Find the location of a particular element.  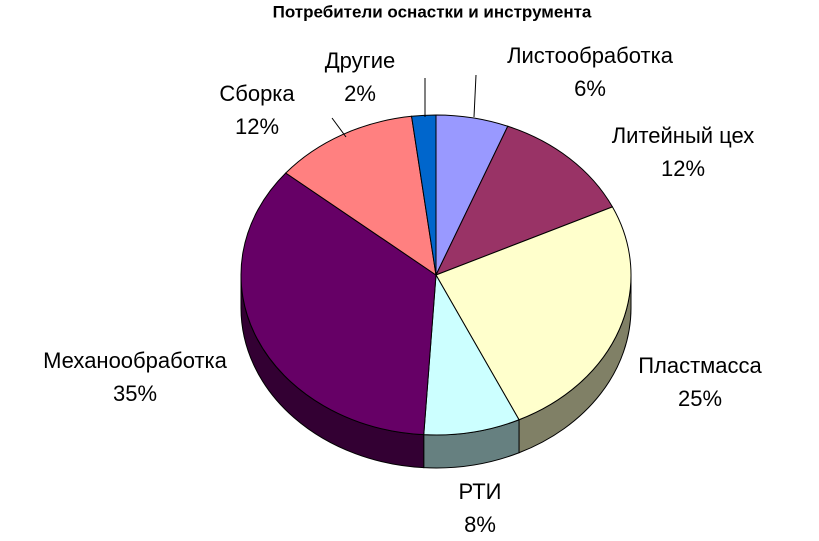

category-label: Литейный цех is located at coordinates (683, 135).